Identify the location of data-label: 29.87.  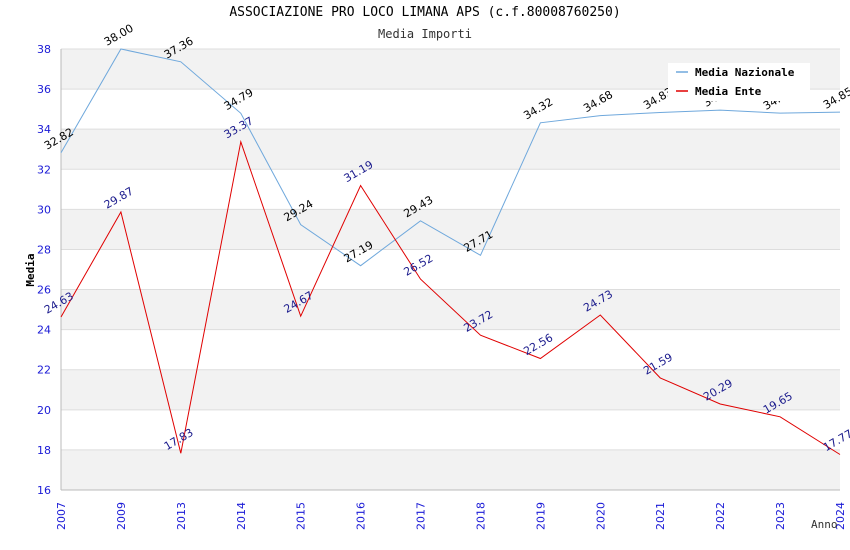
(119, 198).